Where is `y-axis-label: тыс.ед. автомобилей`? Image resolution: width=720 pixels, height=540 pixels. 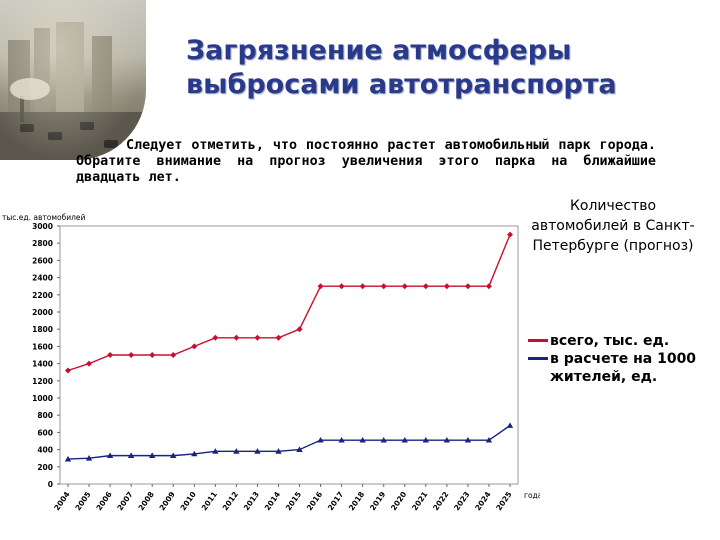
y-axis-label: тыс.ед. автомобилей is located at coordinates (43, 217).